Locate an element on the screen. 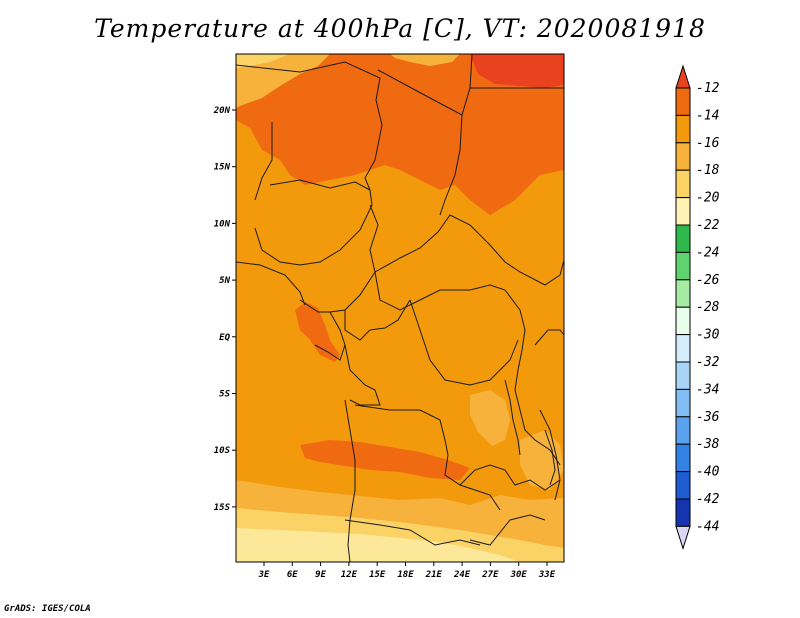  grads-credit: GrADS: IGES/COLA is located at coordinates (47, 609).